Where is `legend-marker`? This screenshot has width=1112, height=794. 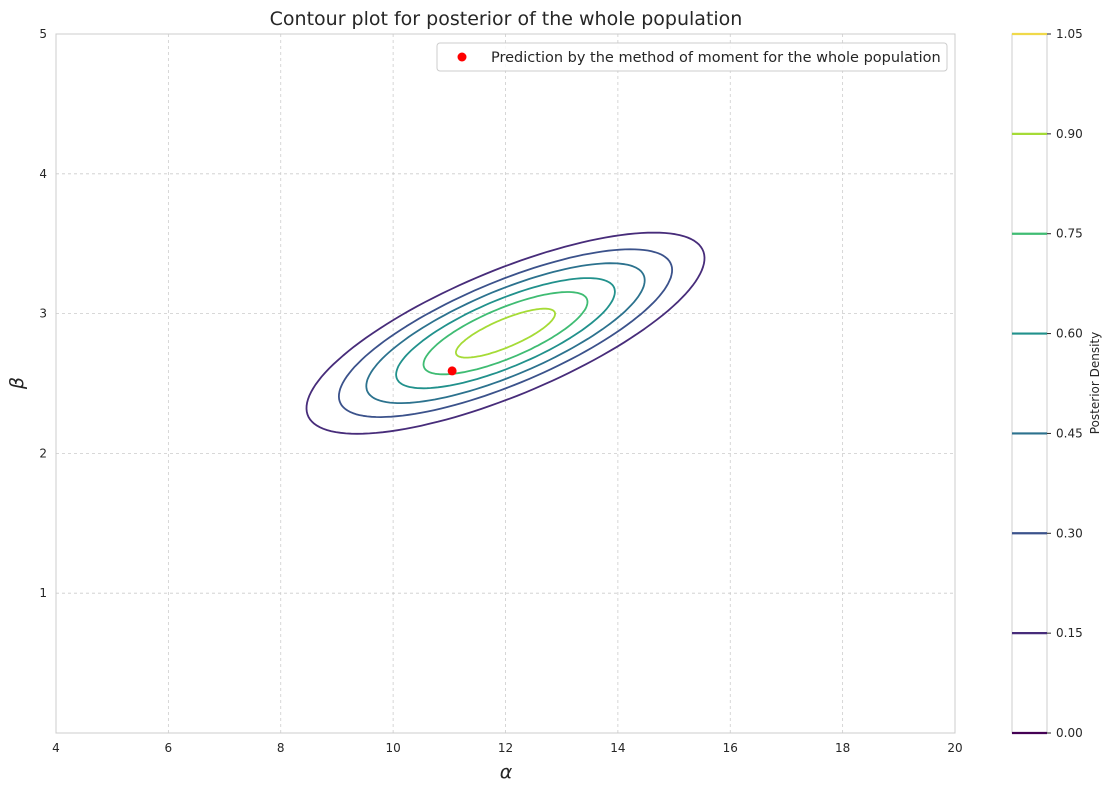
legend-marker is located at coordinates (462, 57).